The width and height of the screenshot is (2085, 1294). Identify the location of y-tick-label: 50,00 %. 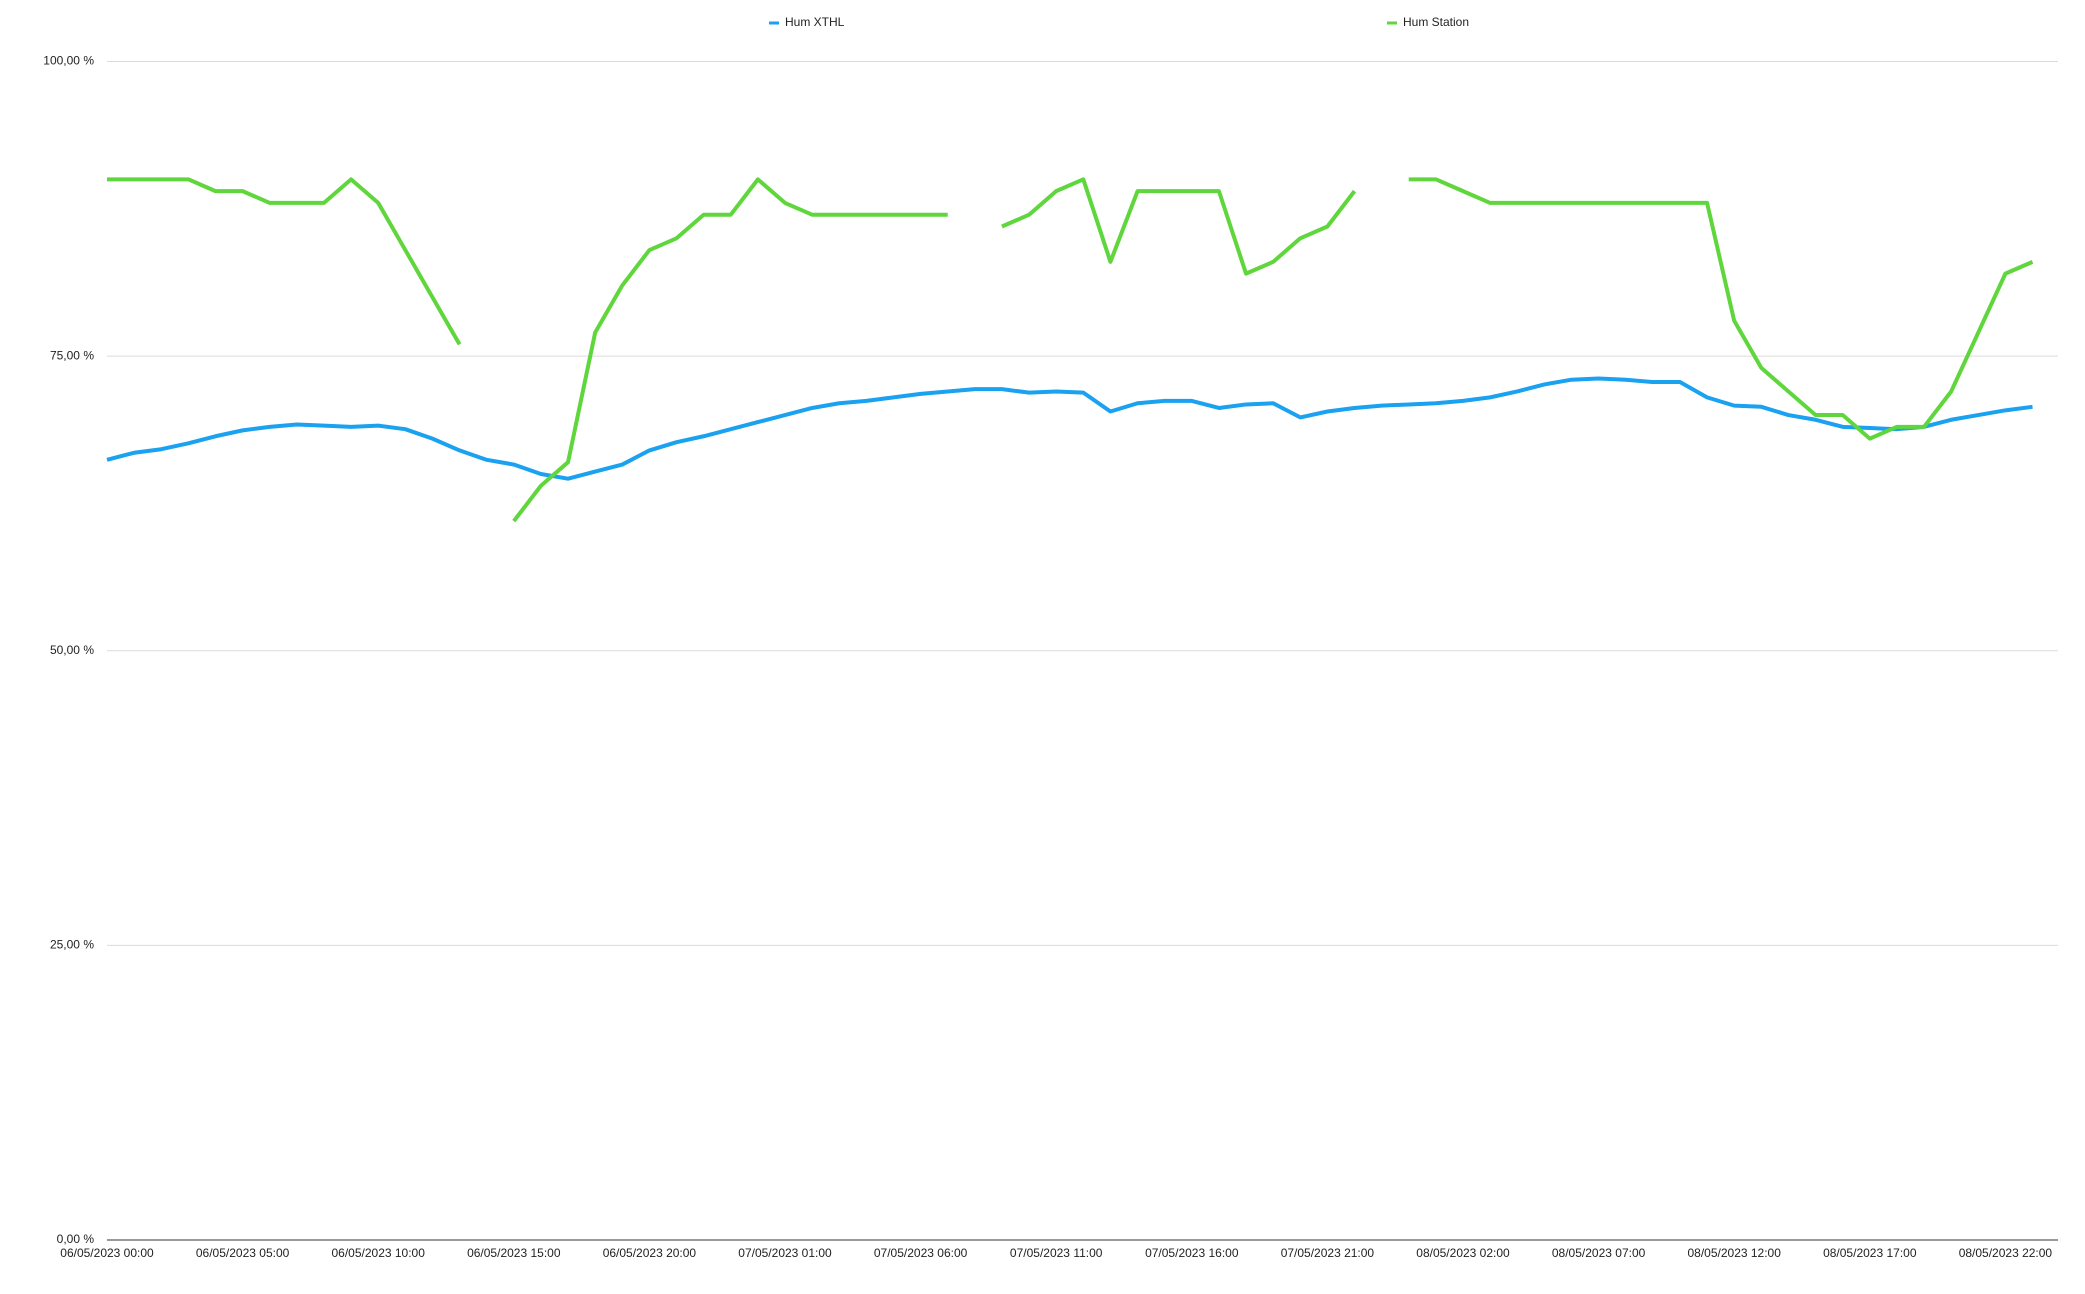
(72, 650).